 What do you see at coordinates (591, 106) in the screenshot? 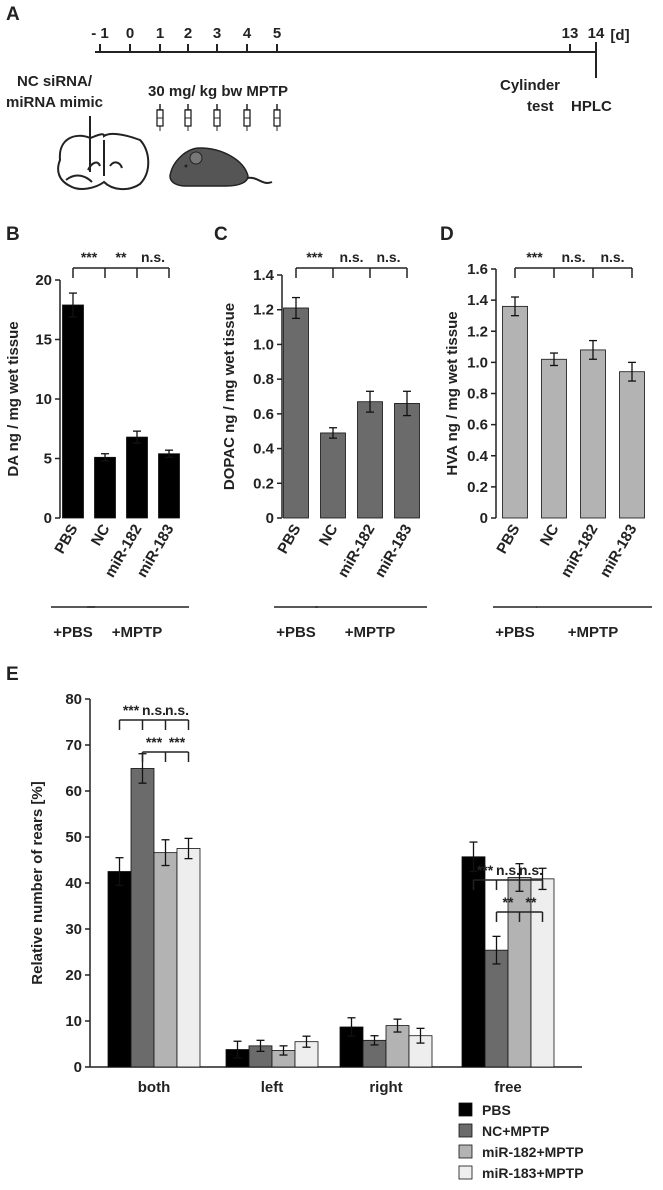
I see `hplc-label: HPLC` at bounding box center [591, 106].